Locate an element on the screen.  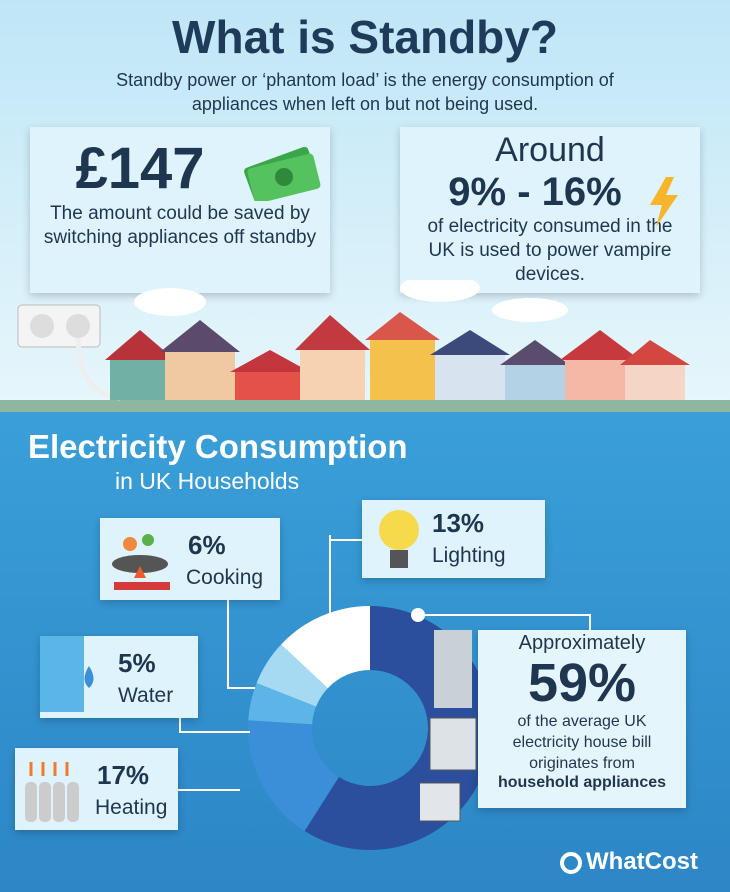
legend-card: 6% Cooking is located at coordinates (190, 559).